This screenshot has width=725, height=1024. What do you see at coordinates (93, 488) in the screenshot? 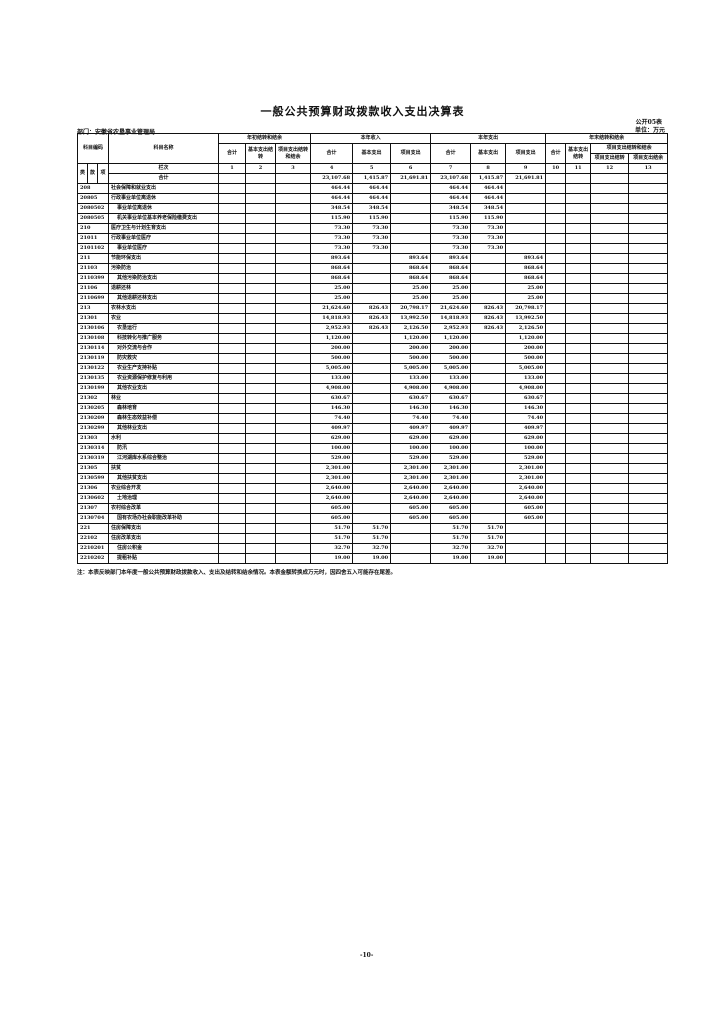
I see `subject-code: 21306` at bounding box center [93, 488].